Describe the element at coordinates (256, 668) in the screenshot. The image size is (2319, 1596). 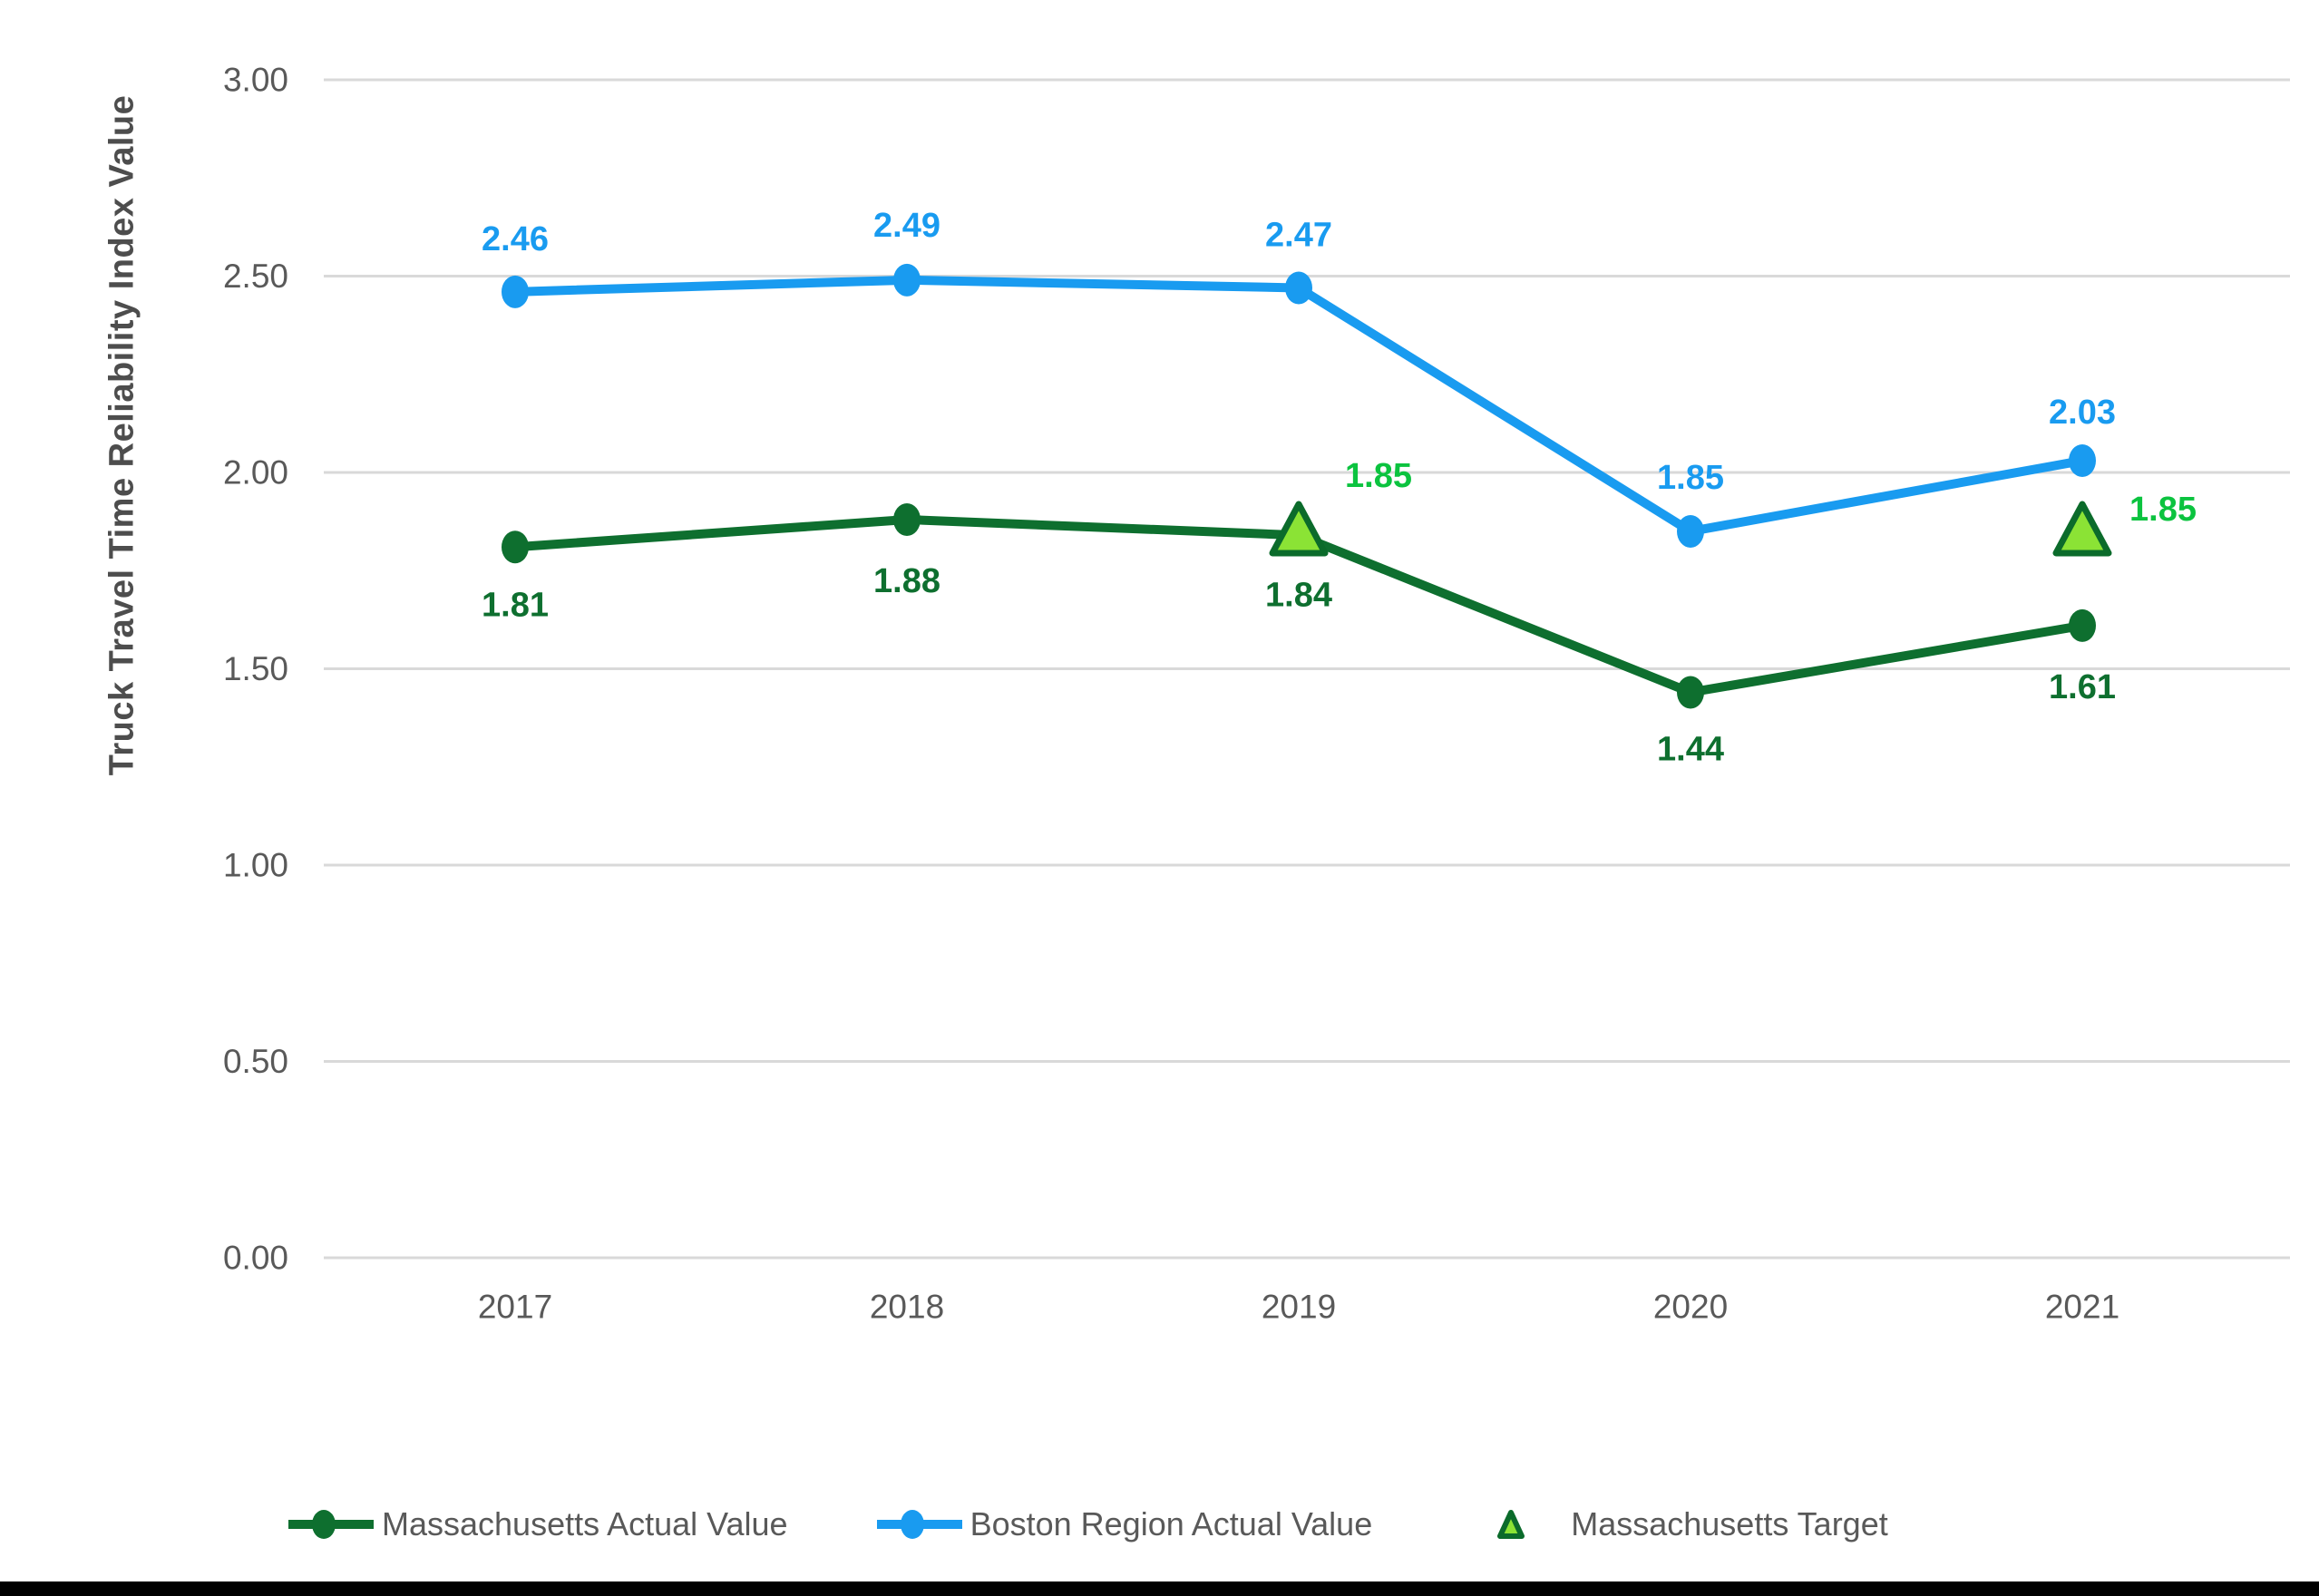
I see `y-tick-label: 1.50` at that location.